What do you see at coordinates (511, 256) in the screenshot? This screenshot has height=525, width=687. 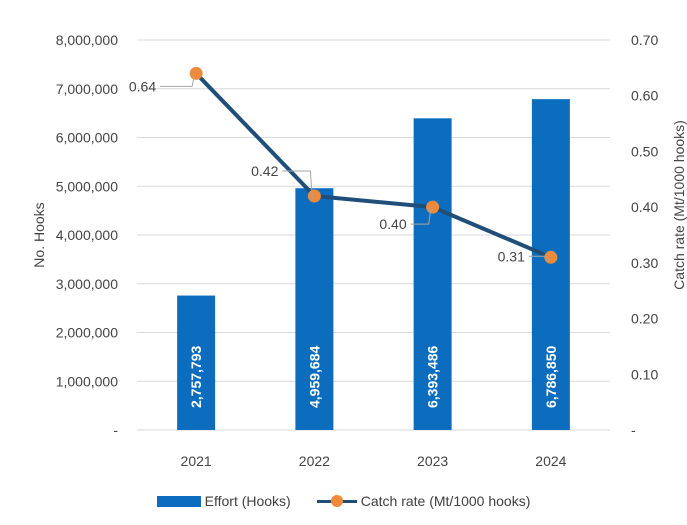 I see `line-data-label: 0.31` at bounding box center [511, 256].